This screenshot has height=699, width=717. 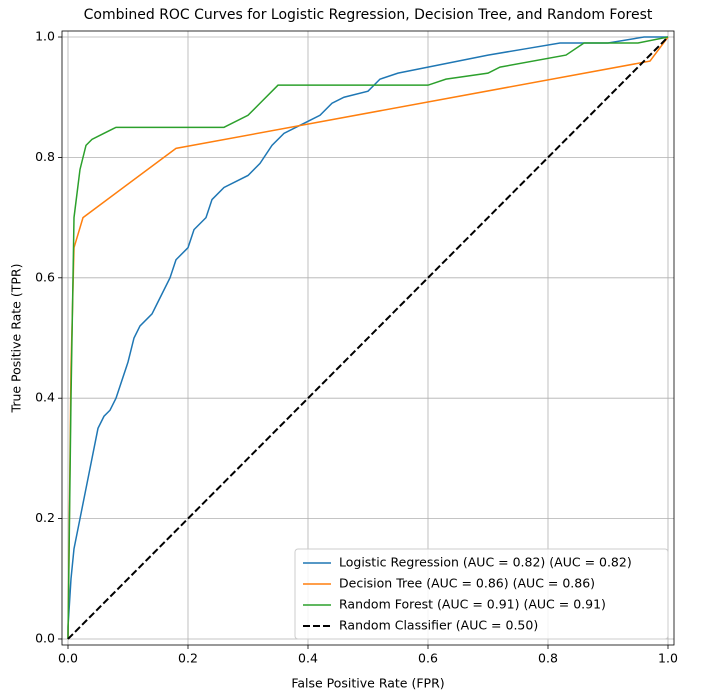 What do you see at coordinates (428, 658) in the screenshot?
I see `x-tick-label: 0.6` at bounding box center [428, 658].